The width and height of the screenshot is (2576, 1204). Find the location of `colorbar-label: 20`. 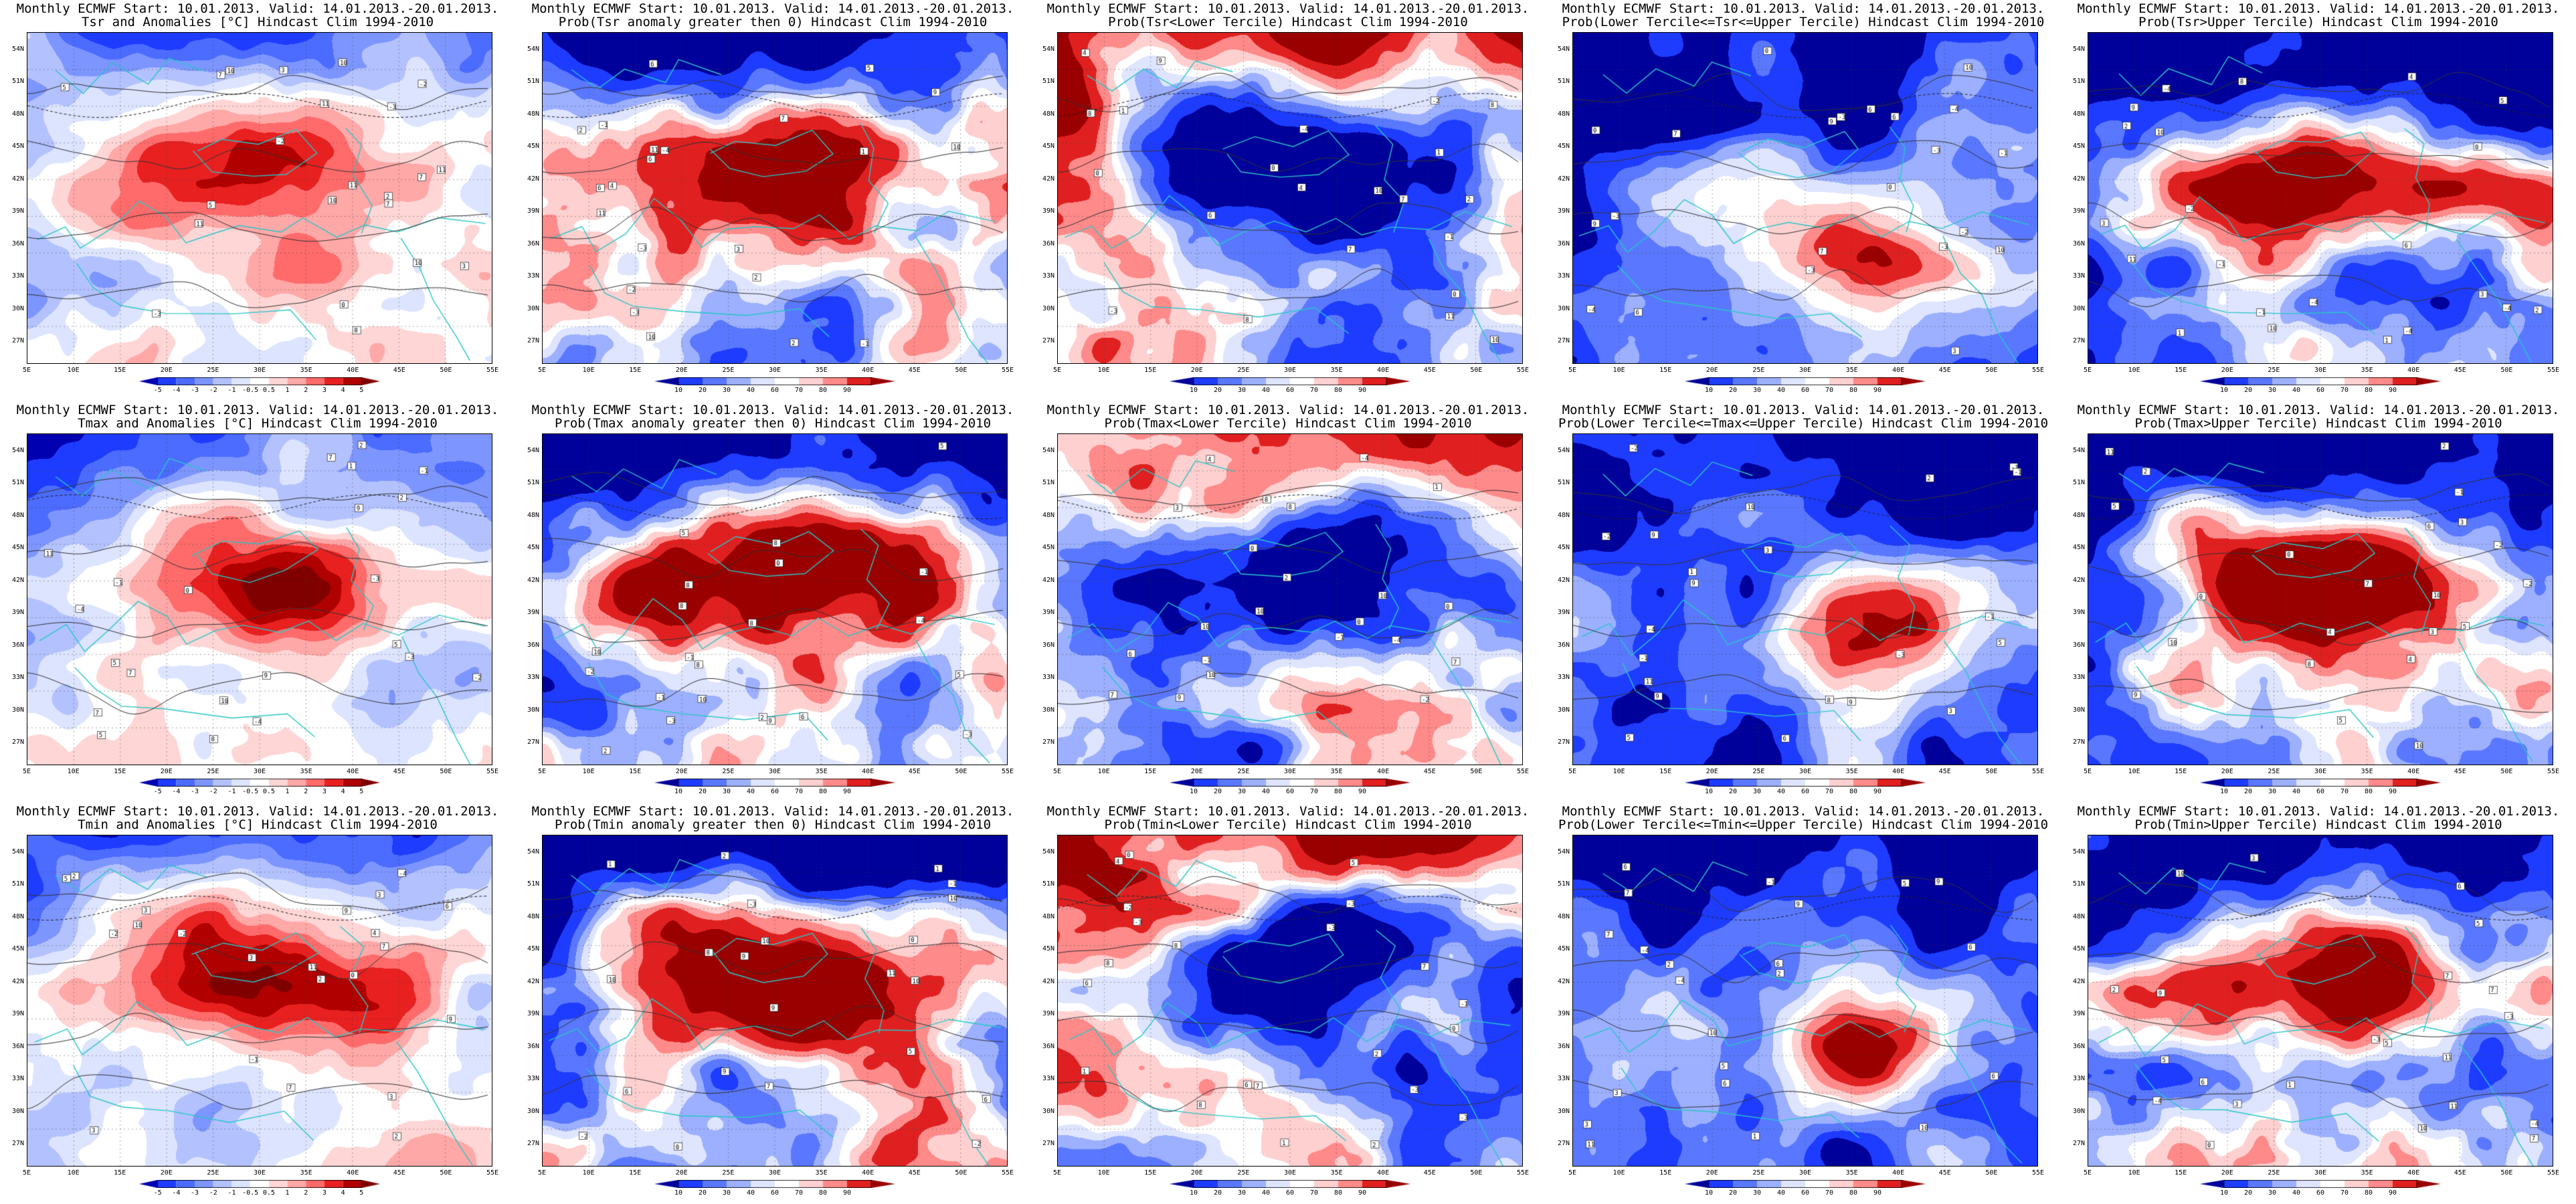

colorbar-label: 20 is located at coordinates (702, 390).